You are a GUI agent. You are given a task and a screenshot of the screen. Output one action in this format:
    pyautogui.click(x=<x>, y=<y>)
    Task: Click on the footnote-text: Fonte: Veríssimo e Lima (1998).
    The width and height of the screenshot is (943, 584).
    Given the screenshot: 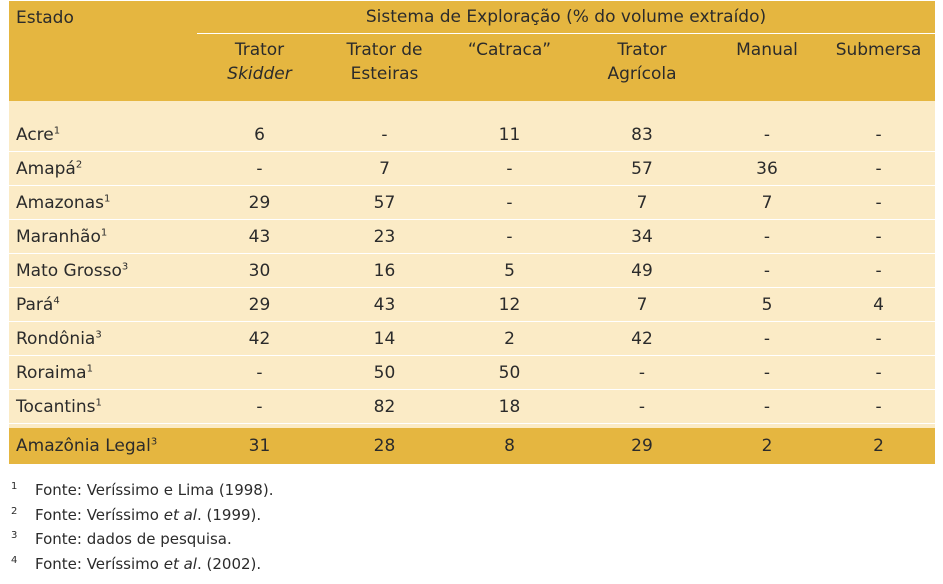 What is the action you would take?
    pyautogui.click(x=154, y=490)
    